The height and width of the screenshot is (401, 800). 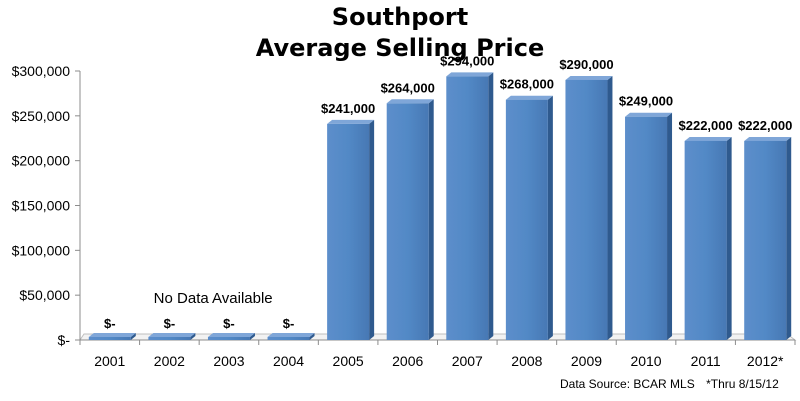 I want to click on y-tick-label: $300,000, so click(x=41, y=71).